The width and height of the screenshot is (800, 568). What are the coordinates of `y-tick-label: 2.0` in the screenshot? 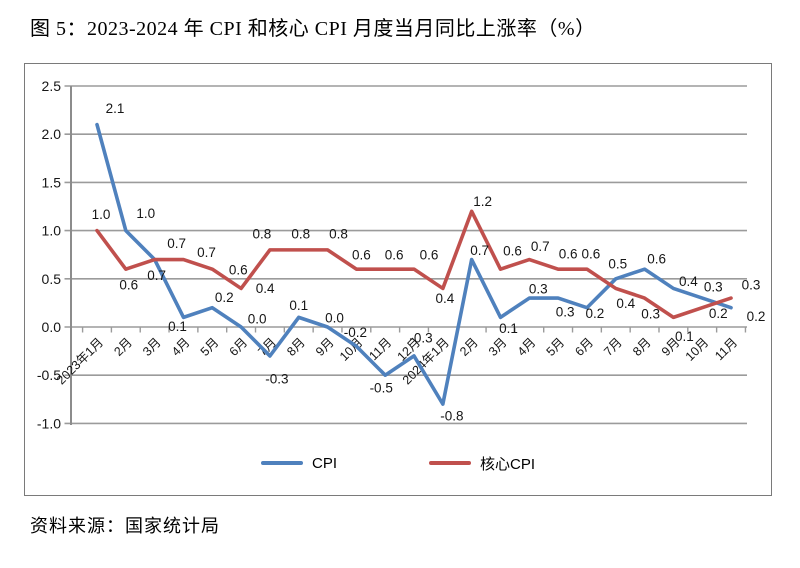 It's located at (52, 134).